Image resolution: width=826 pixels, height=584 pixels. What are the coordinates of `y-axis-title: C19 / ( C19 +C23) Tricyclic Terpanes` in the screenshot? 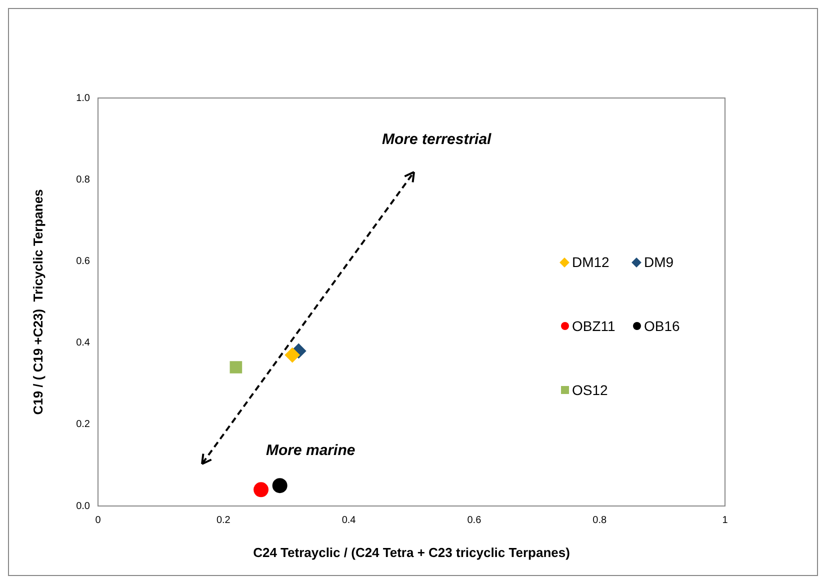 It's located at (38, 302).